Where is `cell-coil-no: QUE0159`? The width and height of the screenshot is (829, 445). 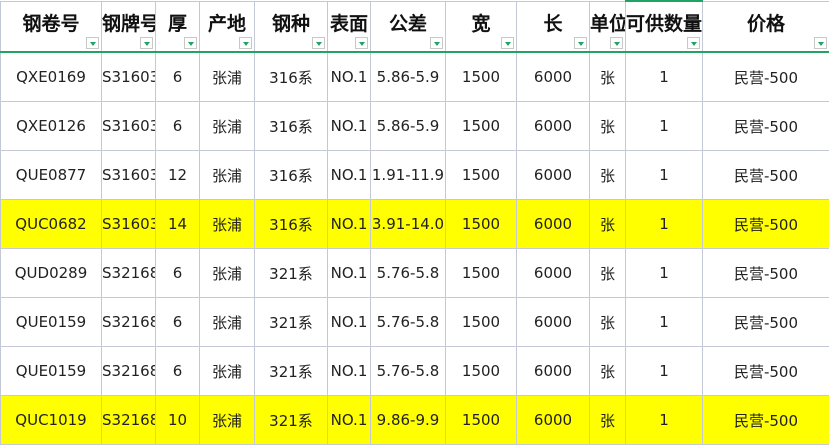
cell-coil-no: QUE0159 is located at coordinates (51, 322).